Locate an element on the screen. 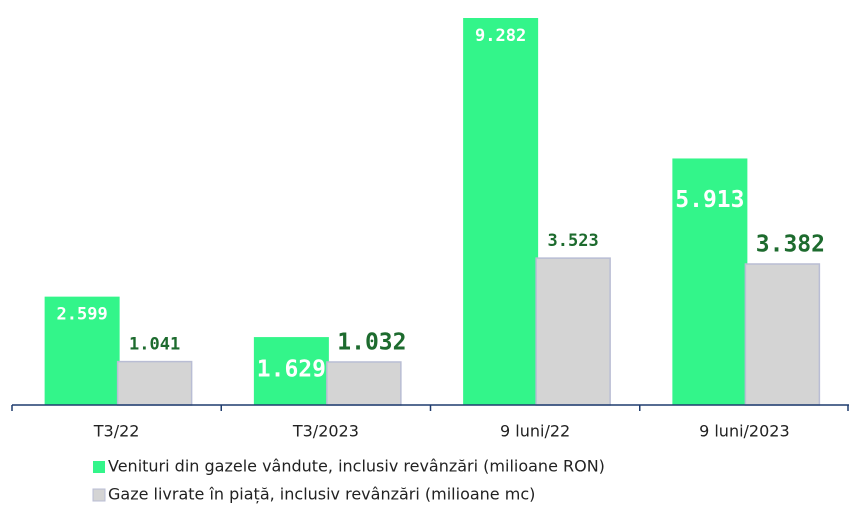  value-label: 1.041 is located at coordinates (154, 345).